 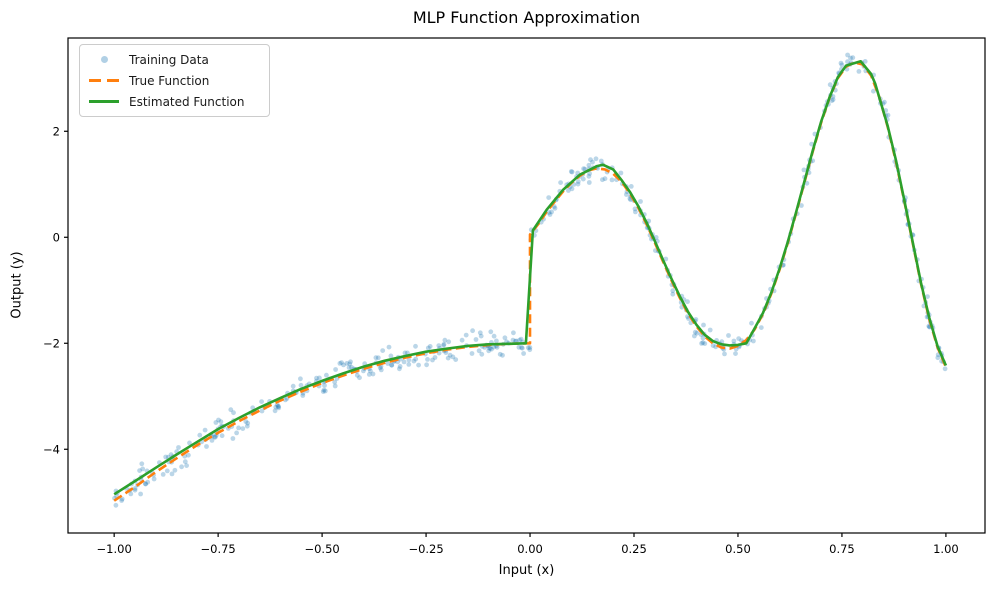 I want to click on legend-item-estimated-function: Estimated Function, so click(x=174, y=101).